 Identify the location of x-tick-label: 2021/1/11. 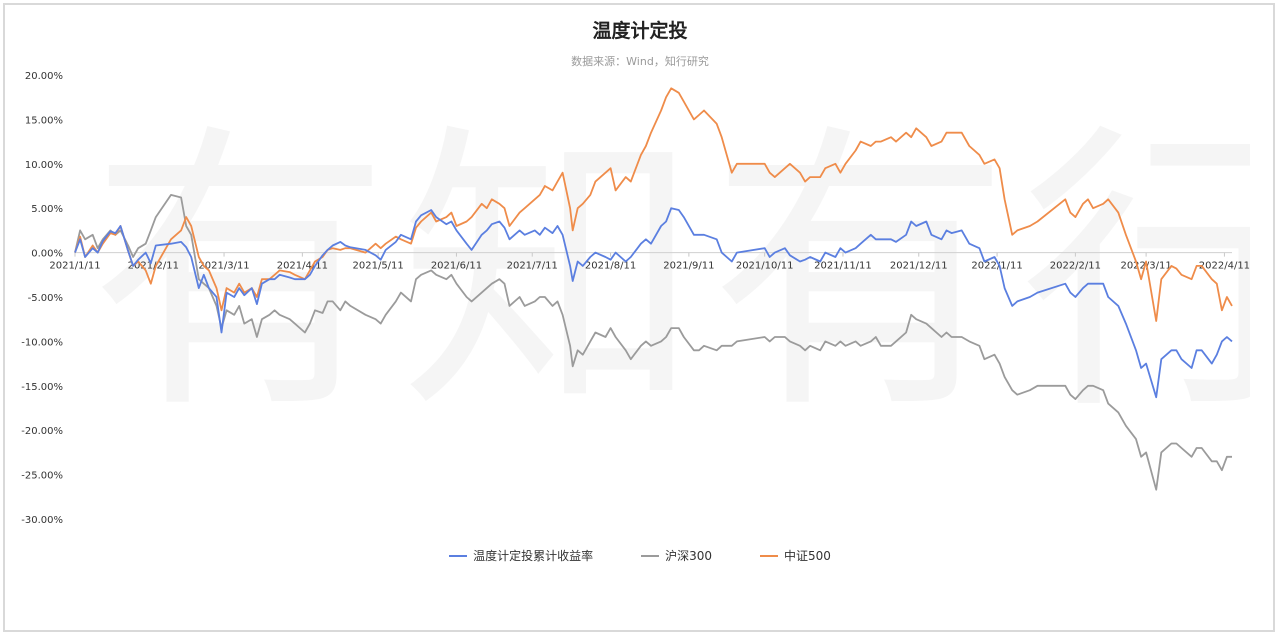
(74, 266).